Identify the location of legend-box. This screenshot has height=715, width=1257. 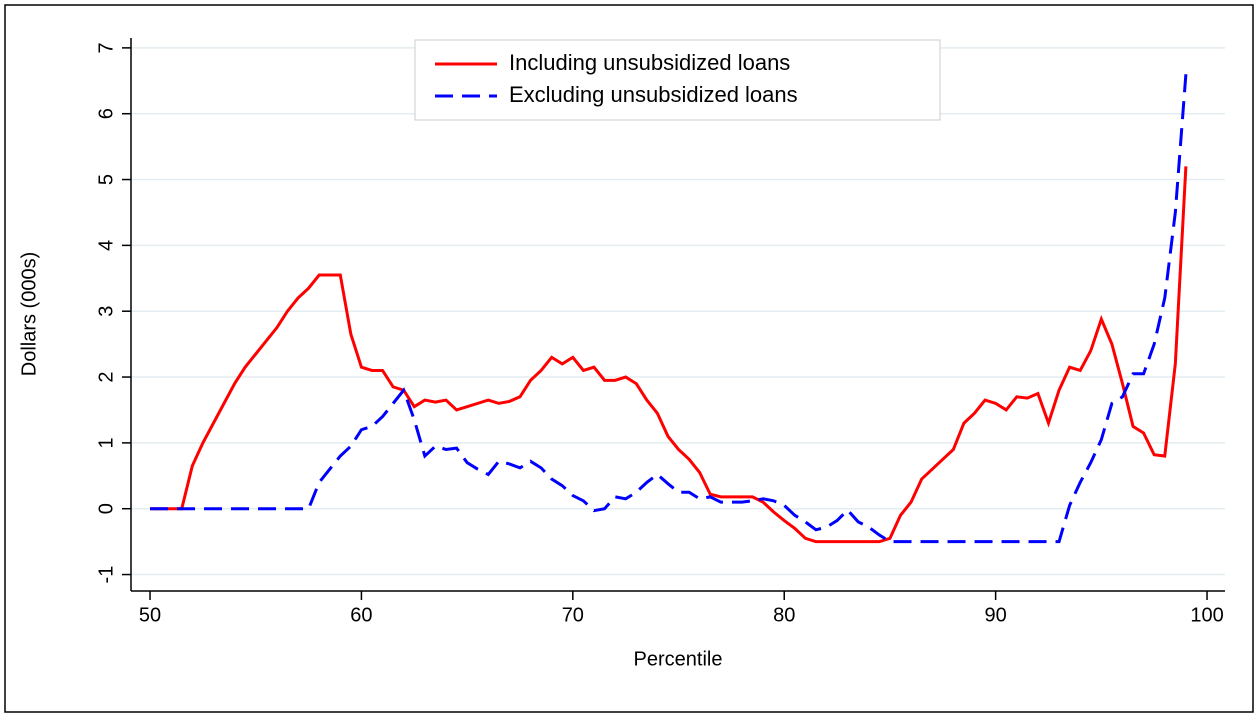
(677, 80).